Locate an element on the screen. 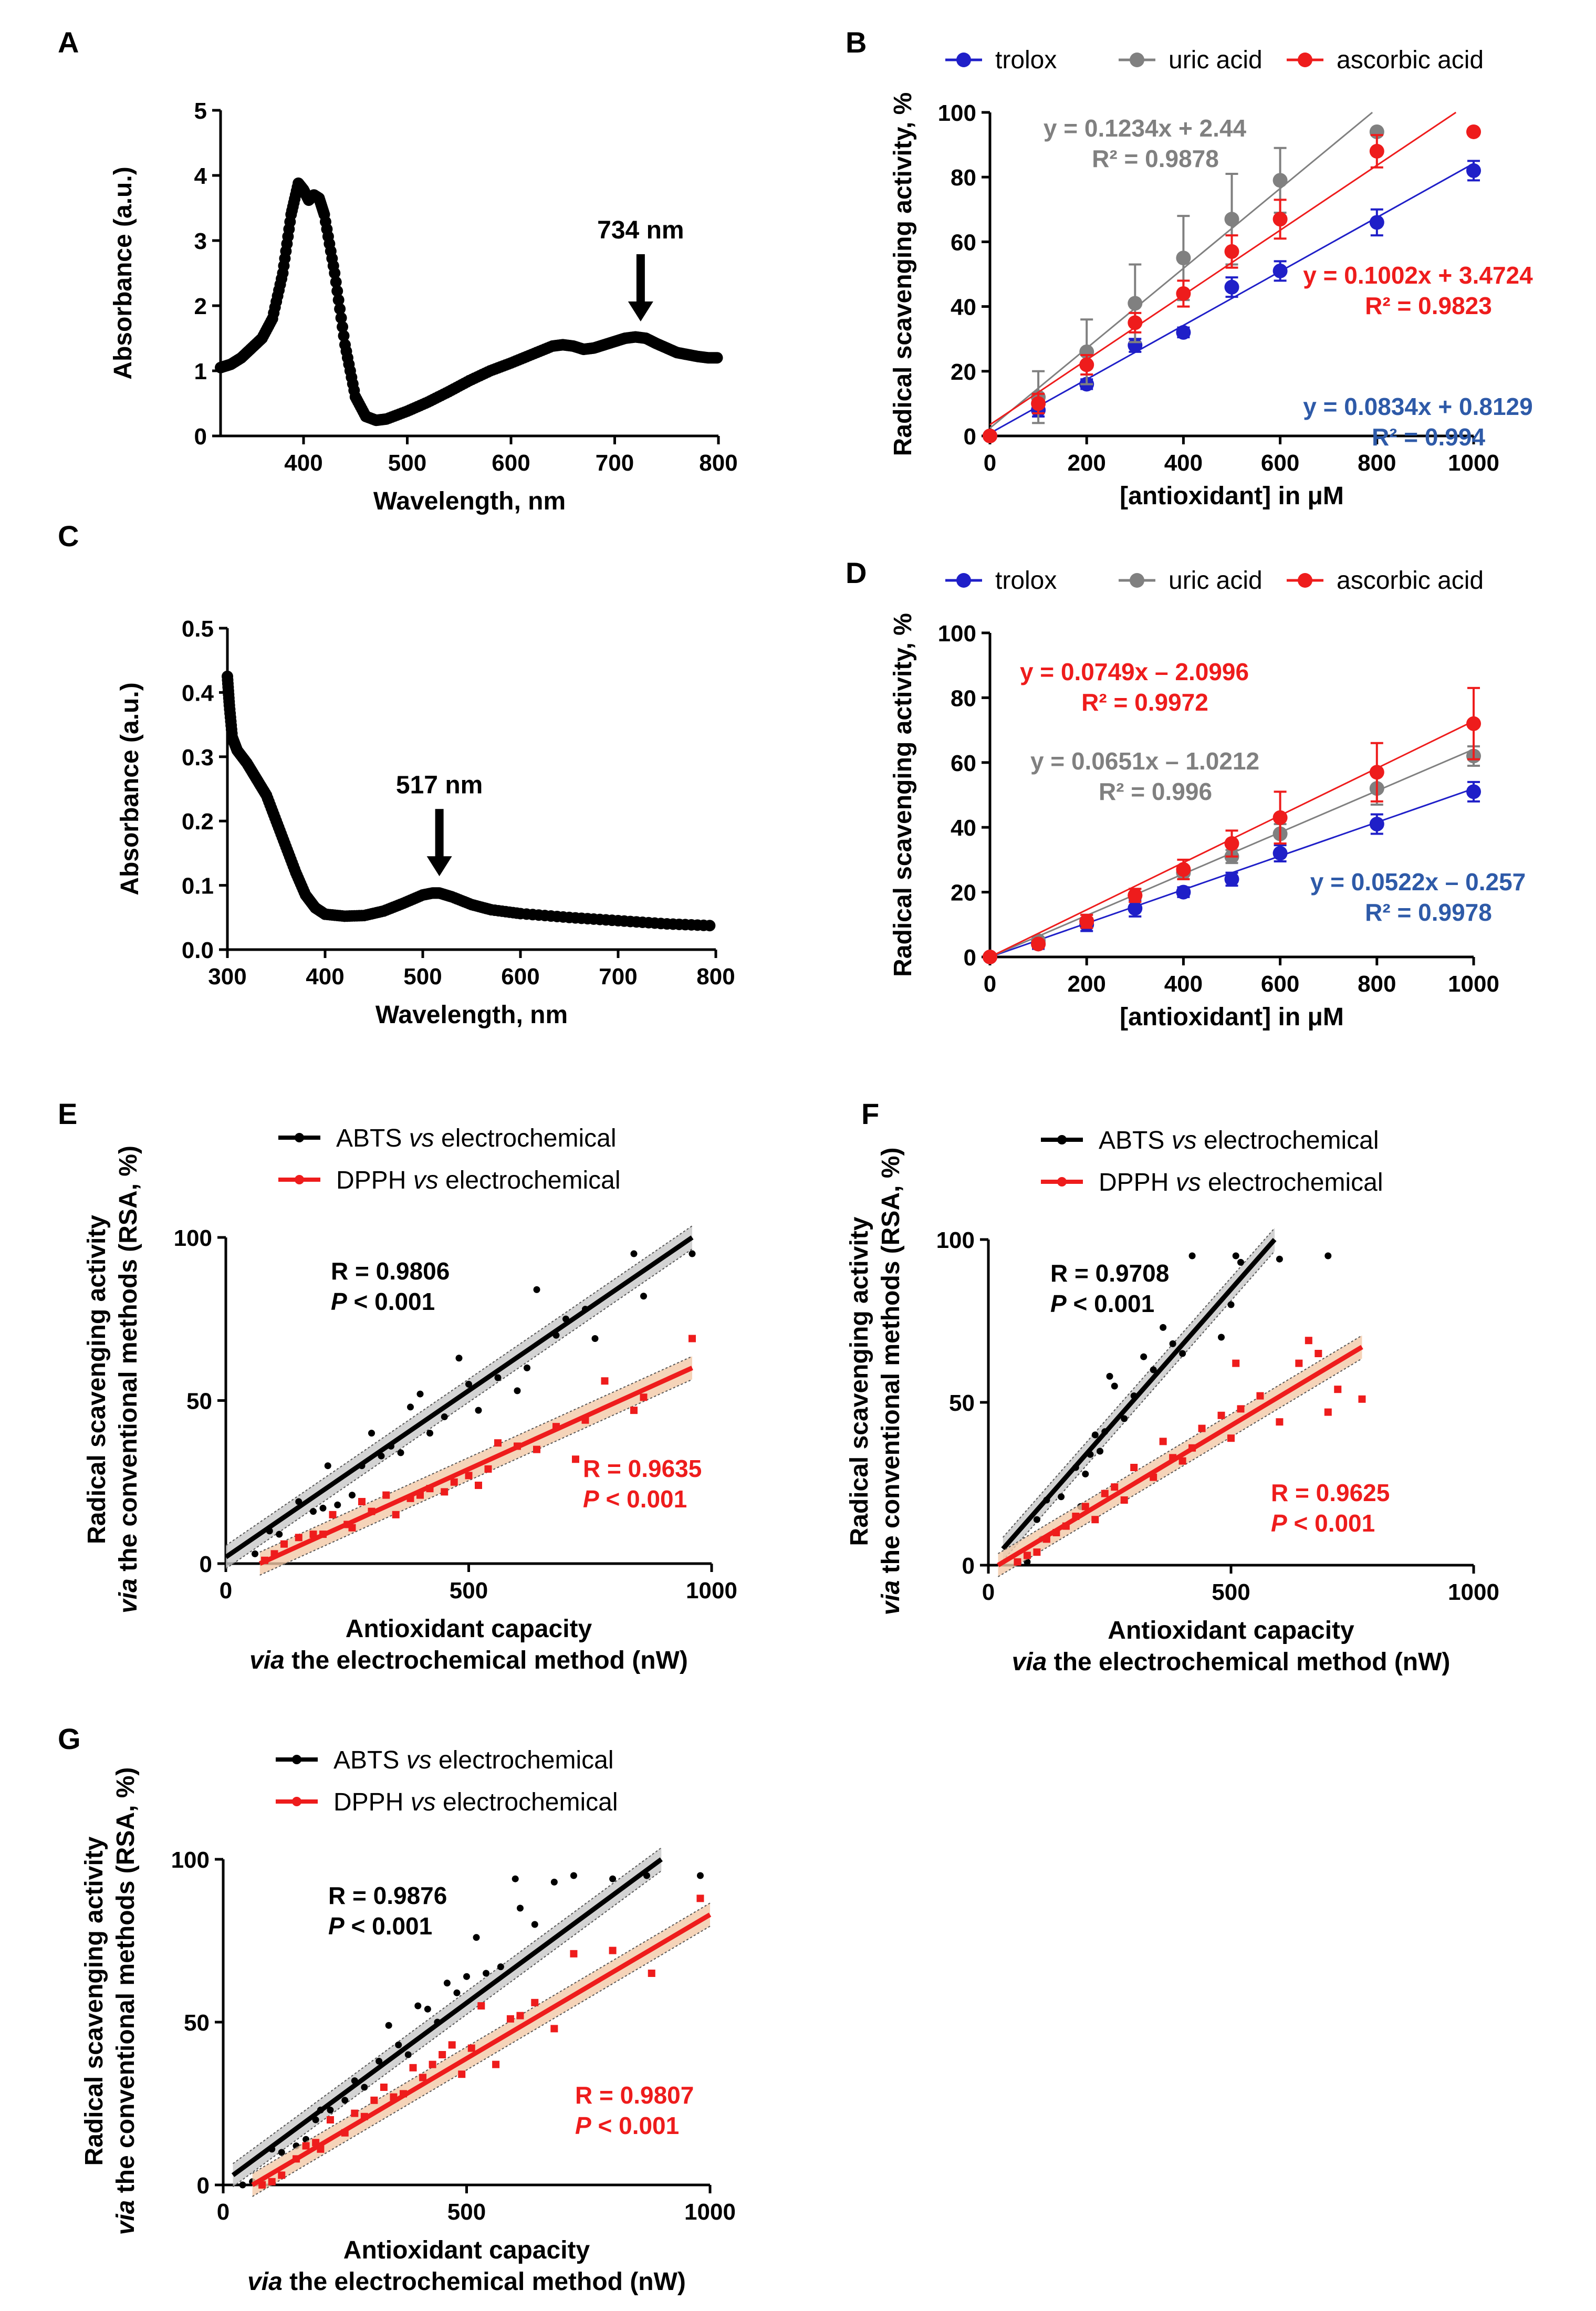  regression-line is located at coordinates (1180, 1456).